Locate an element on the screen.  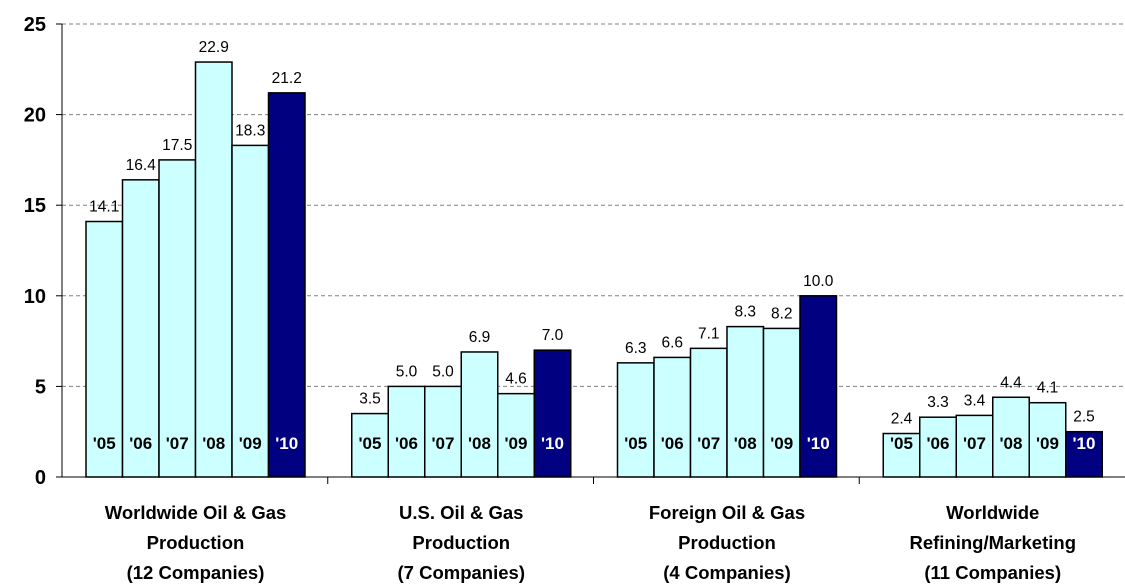
data-label: 7.0 is located at coordinates (553, 335).